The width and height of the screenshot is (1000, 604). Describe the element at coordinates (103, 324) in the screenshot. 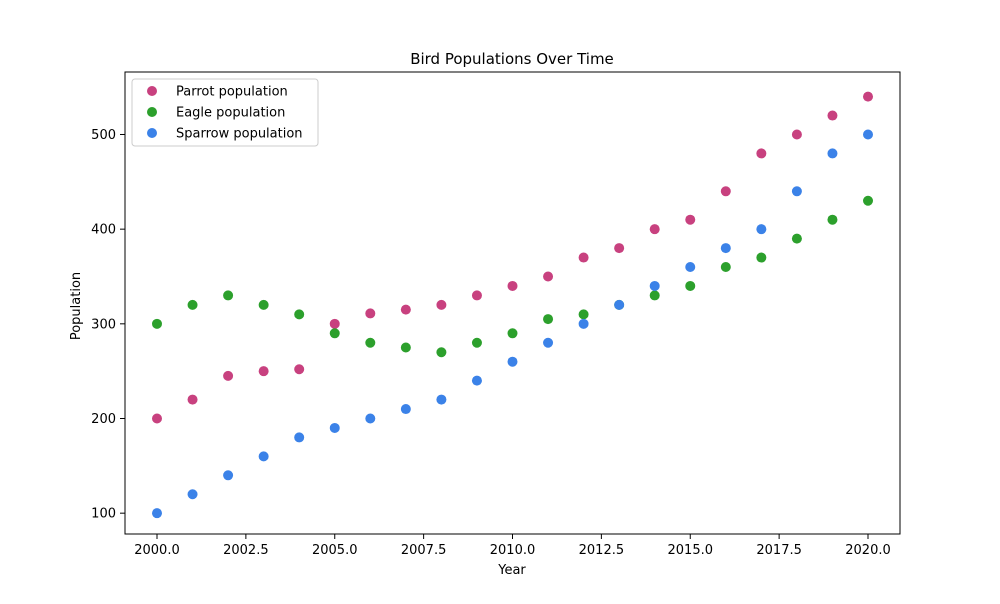

I see `y-tick-label: 300` at that location.